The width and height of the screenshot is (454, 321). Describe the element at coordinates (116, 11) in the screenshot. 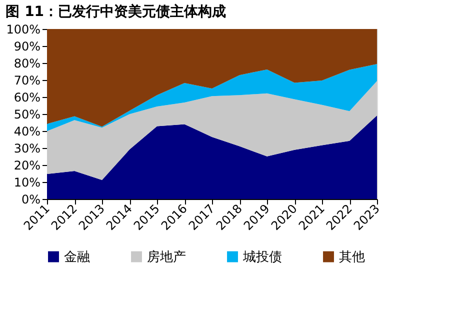

I see `chart-title: 图 11：已发行中资美元债主体构成` at that location.